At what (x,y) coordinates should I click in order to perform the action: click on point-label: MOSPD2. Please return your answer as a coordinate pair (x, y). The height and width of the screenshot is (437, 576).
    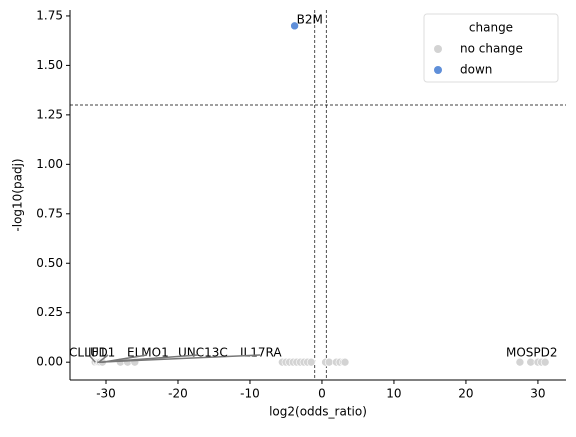
    Looking at the image, I should click on (532, 353).